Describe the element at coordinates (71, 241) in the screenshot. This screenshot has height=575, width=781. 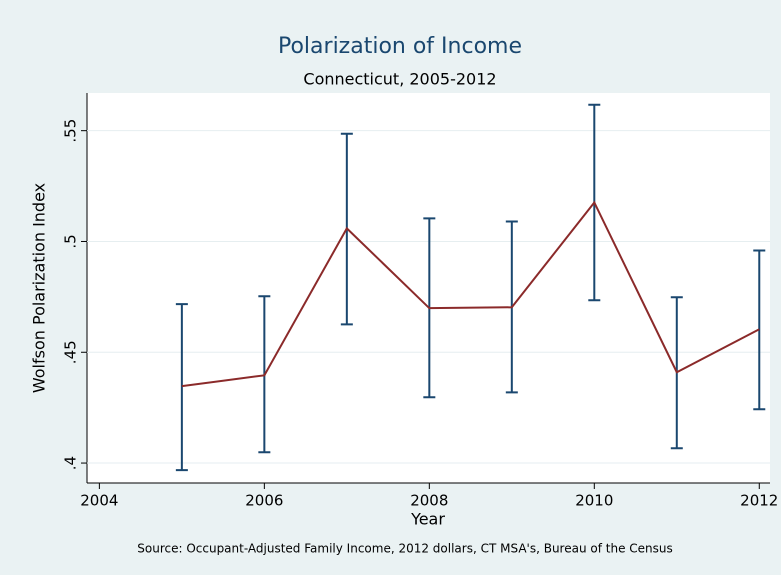
I see `y-tick-label: .5` at that location.